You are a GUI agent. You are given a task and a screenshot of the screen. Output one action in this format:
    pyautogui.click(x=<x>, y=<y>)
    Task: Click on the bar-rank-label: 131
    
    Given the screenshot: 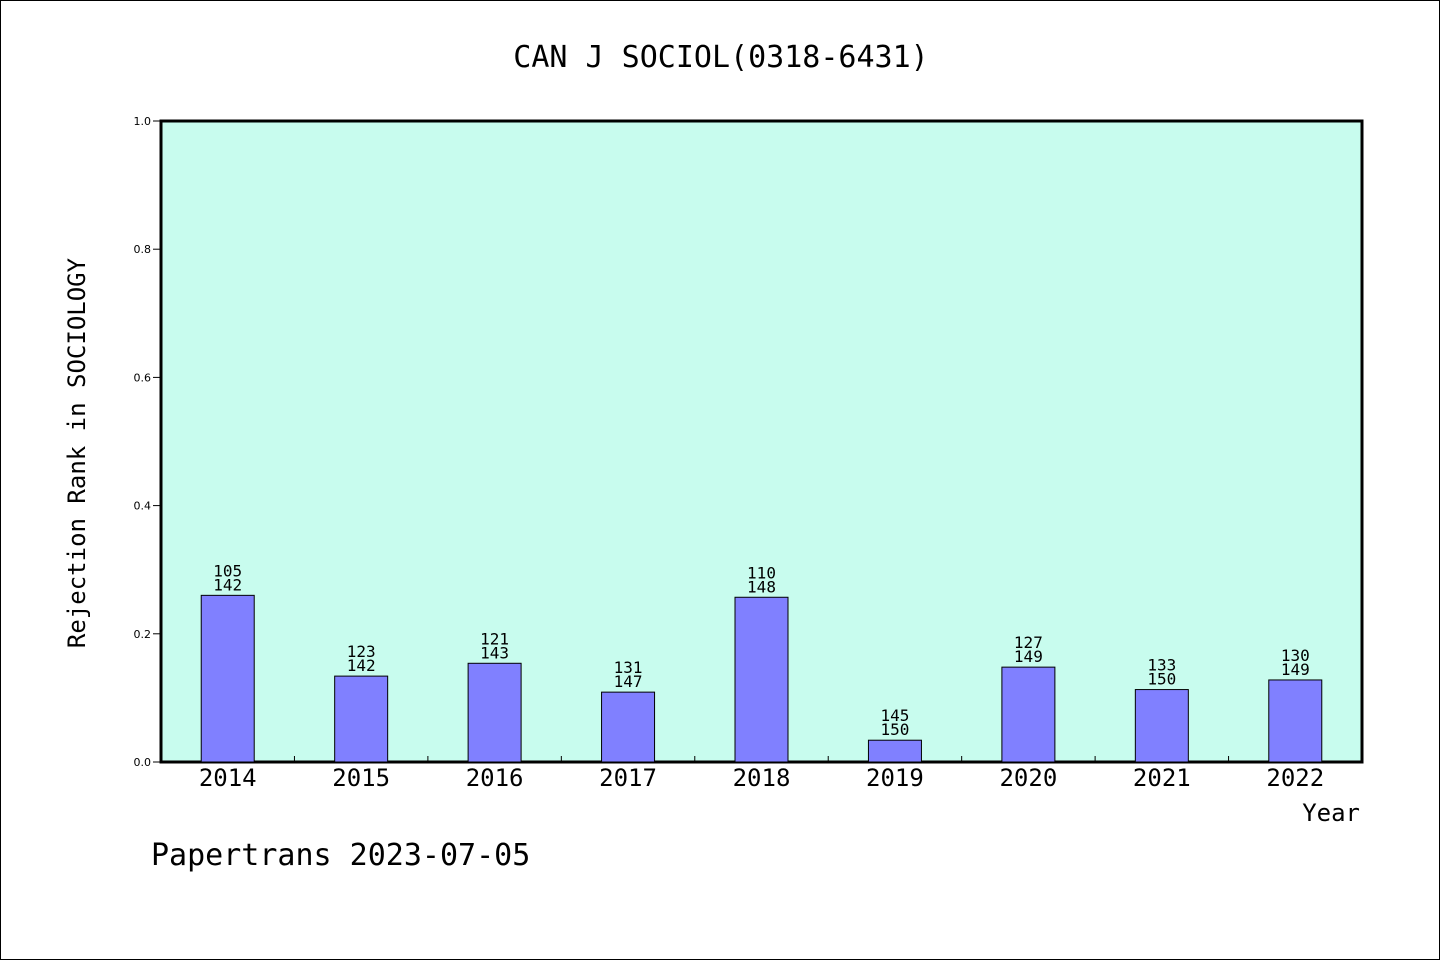 What is the action you would take?
    pyautogui.click(x=628, y=667)
    